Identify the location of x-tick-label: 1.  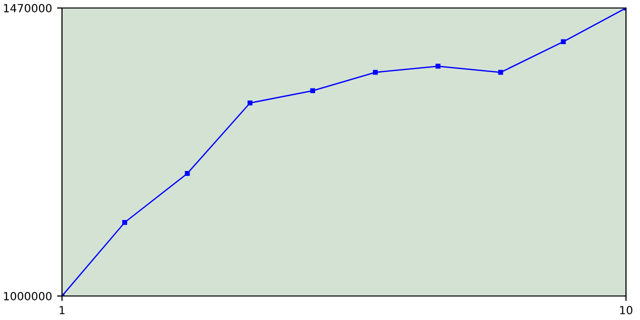
(62, 310).